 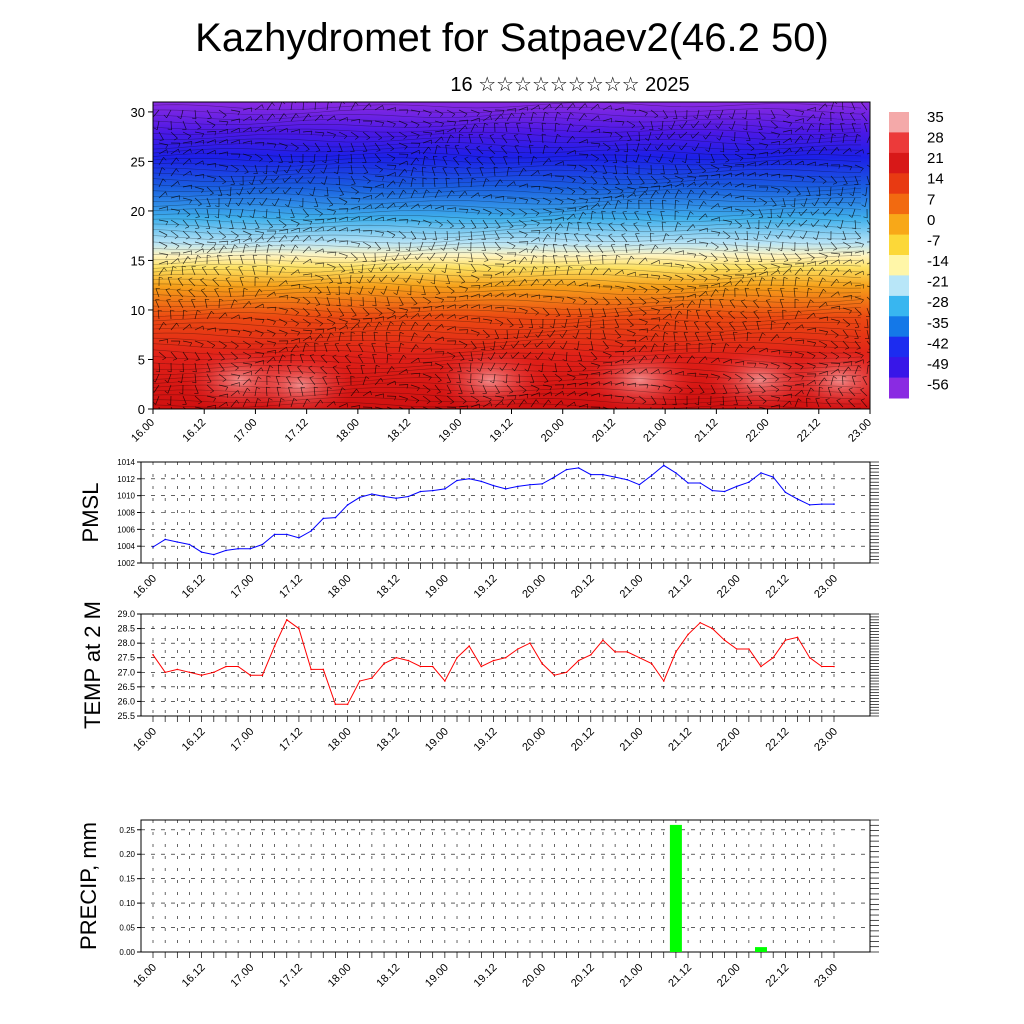 I want to click on colorbar-swatch, so click(x=899, y=224).